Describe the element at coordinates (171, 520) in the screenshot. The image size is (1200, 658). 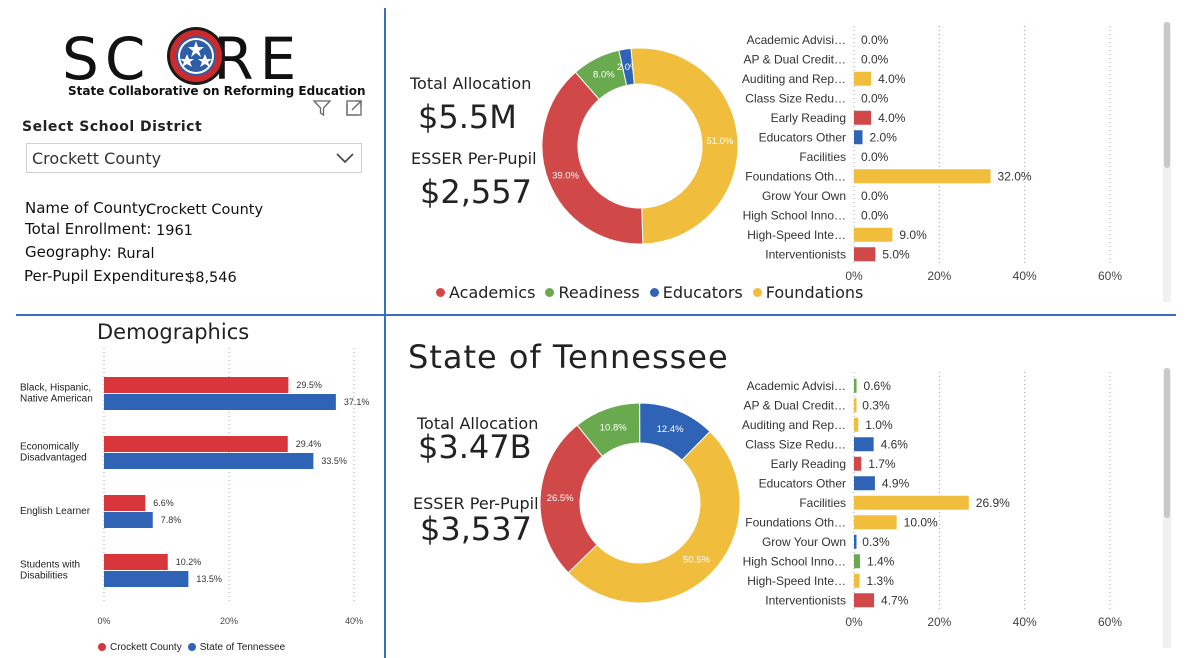
I see `demographic-bar-value: 7.8%` at that location.